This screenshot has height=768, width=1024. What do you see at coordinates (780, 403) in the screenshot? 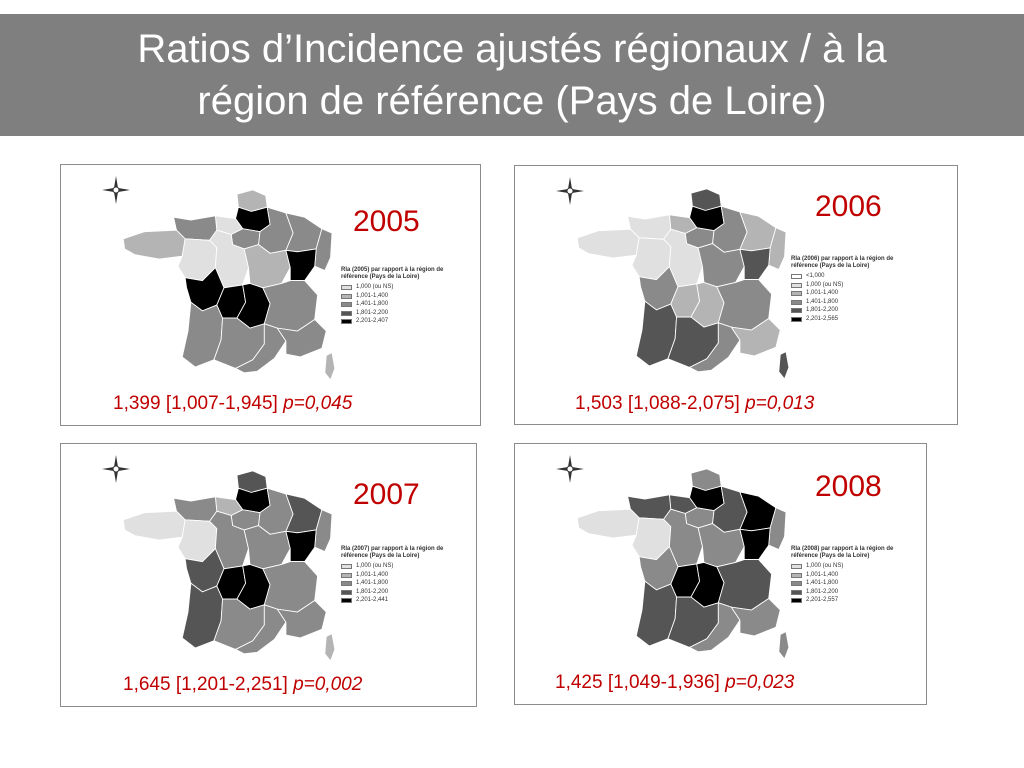
I see `p-value: p=0,013` at bounding box center [780, 403].